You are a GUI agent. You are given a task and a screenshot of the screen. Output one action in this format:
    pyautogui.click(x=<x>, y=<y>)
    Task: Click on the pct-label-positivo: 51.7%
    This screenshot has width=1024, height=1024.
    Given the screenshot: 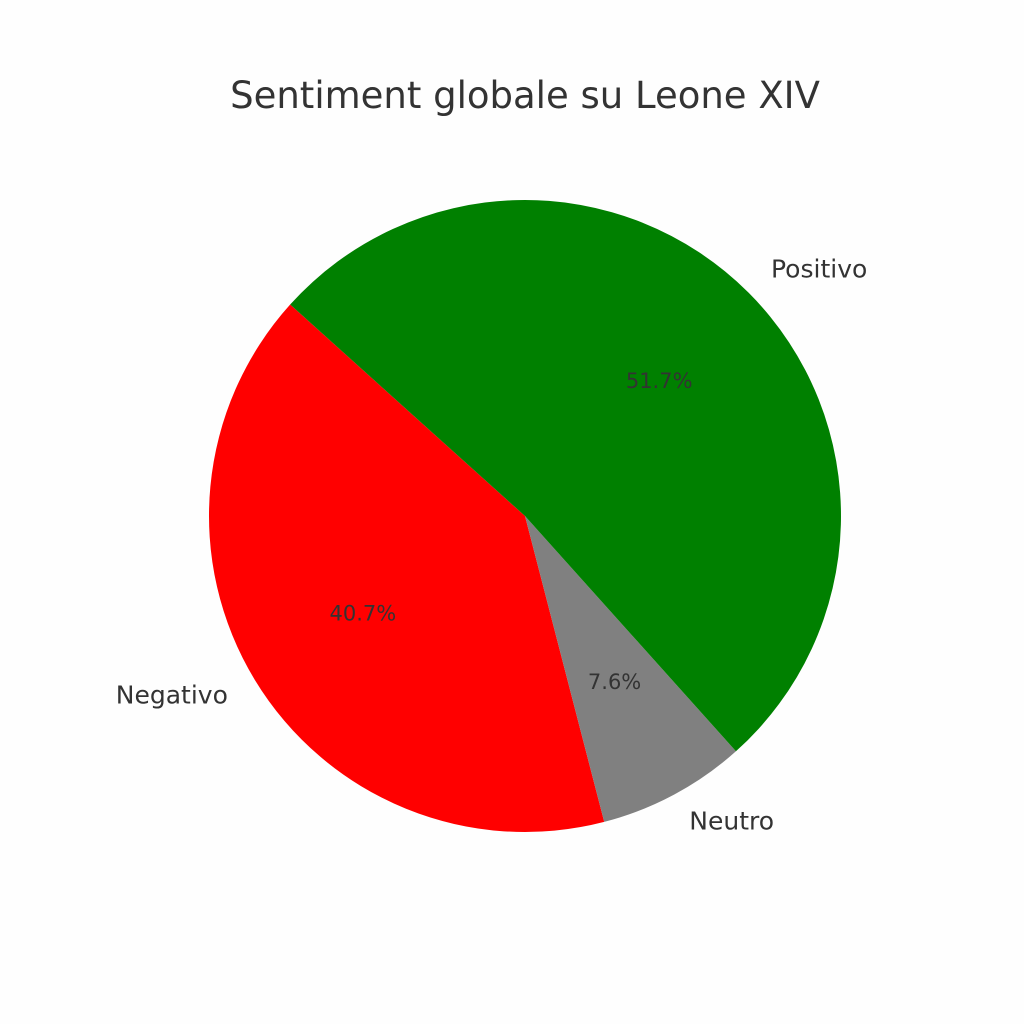 What is the action you would take?
    pyautogui.click(x=659, y=381)
    